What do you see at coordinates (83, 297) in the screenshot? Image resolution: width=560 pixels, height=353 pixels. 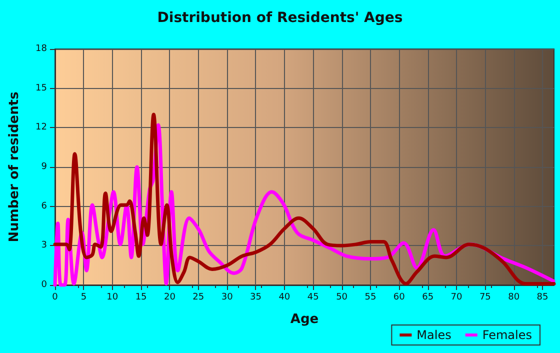 I see `x-tick-label: 5` at bounding box center [83, 297].